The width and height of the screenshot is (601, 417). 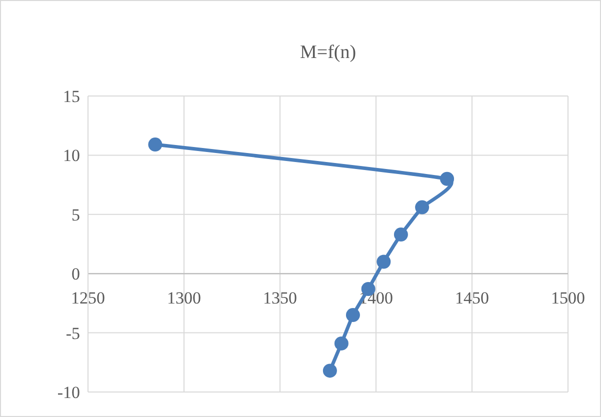 I want to click on y-tick-label: 0, so click(x=76, y=274).